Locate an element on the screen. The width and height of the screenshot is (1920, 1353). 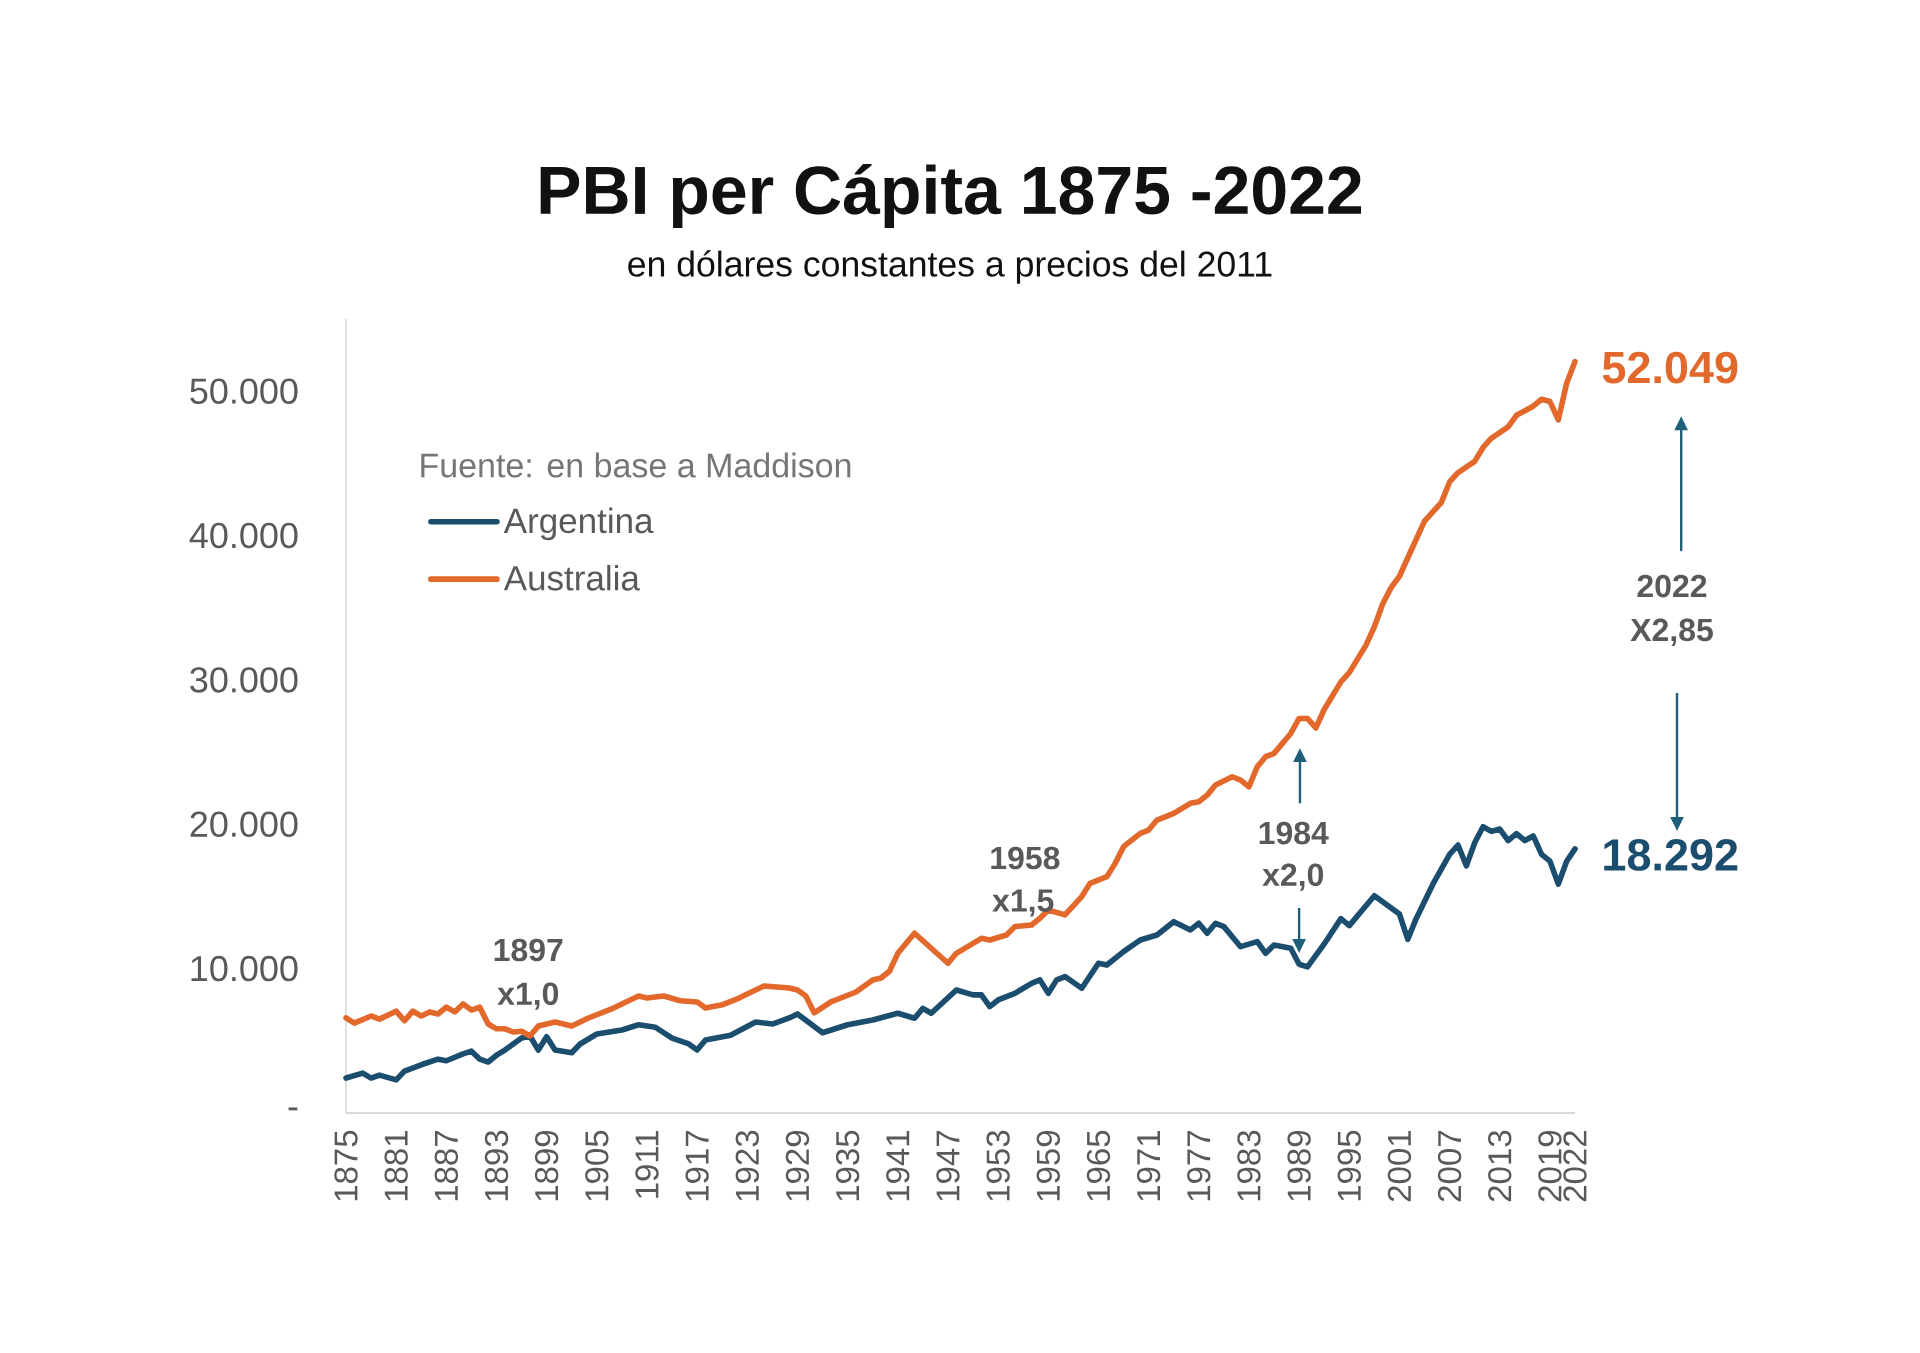
y-tick-label: 40.000 is located at coordinates (243, 535).